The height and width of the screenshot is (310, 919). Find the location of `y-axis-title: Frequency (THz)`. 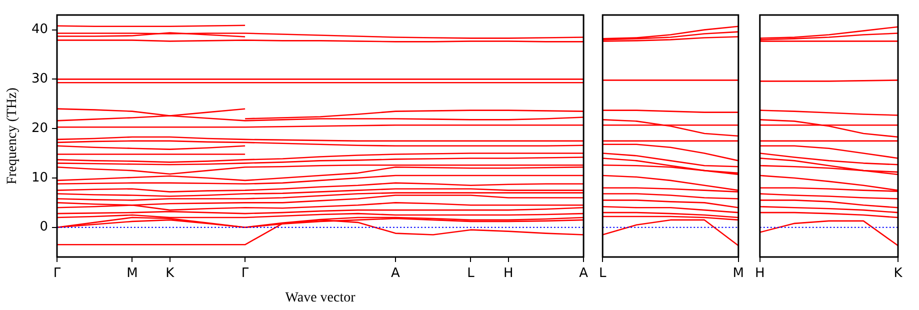

y-axis-title: Frequency (THz) is located at coordinates (12, 135).